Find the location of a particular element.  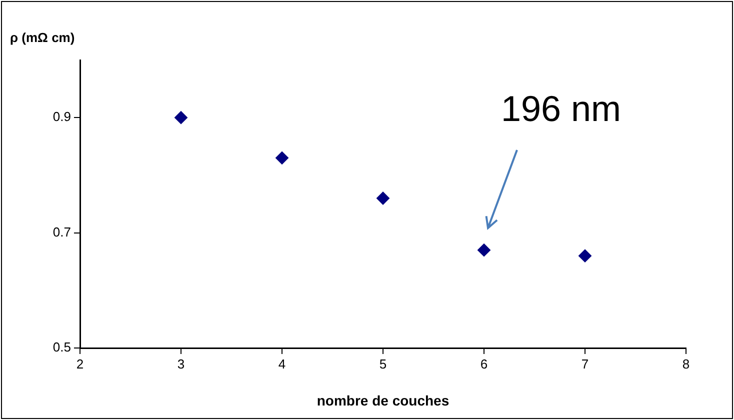

annotation: 196 nm is located at coordinates (561, 108).